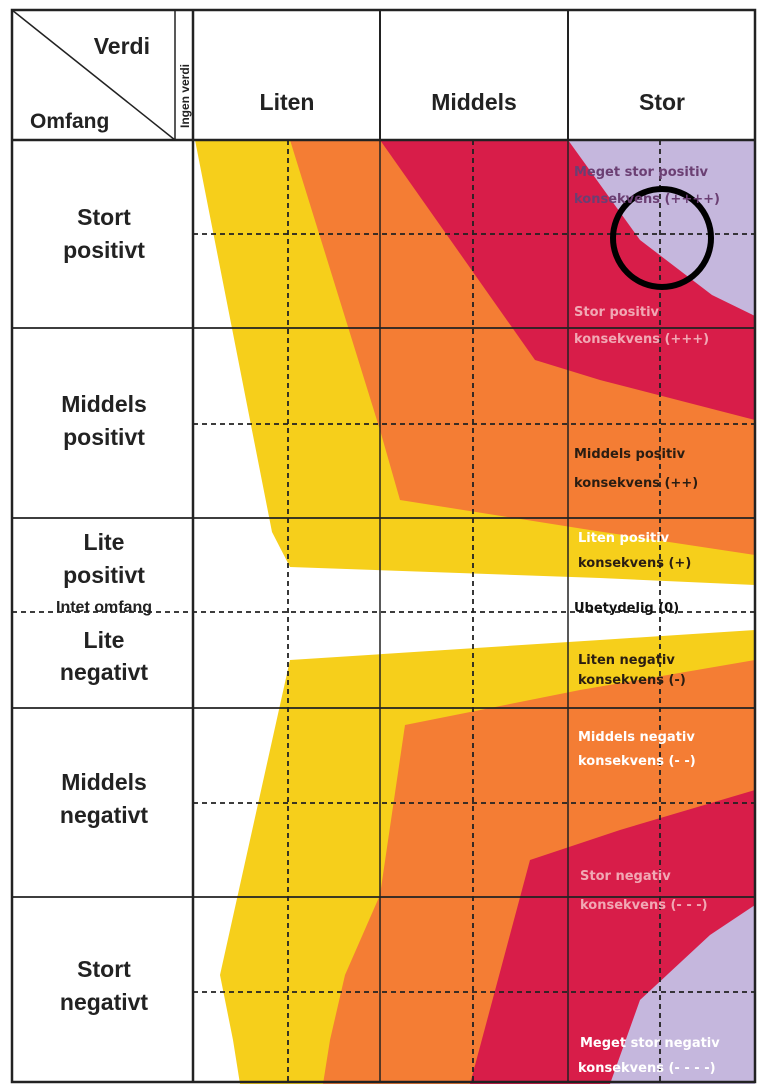  What do you see at coordinates (630, 454) in the screenshot?
I see `zone-middels-positiv-1: Middels positiv` at bounding box center [630, 454].